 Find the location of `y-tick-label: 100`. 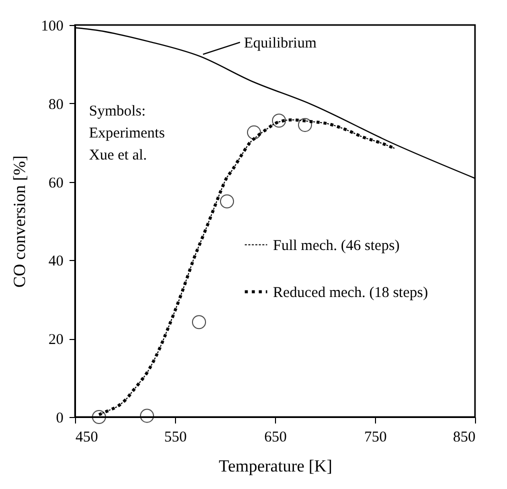

y-tick-label: 100 is located at coordinates (52, 26).